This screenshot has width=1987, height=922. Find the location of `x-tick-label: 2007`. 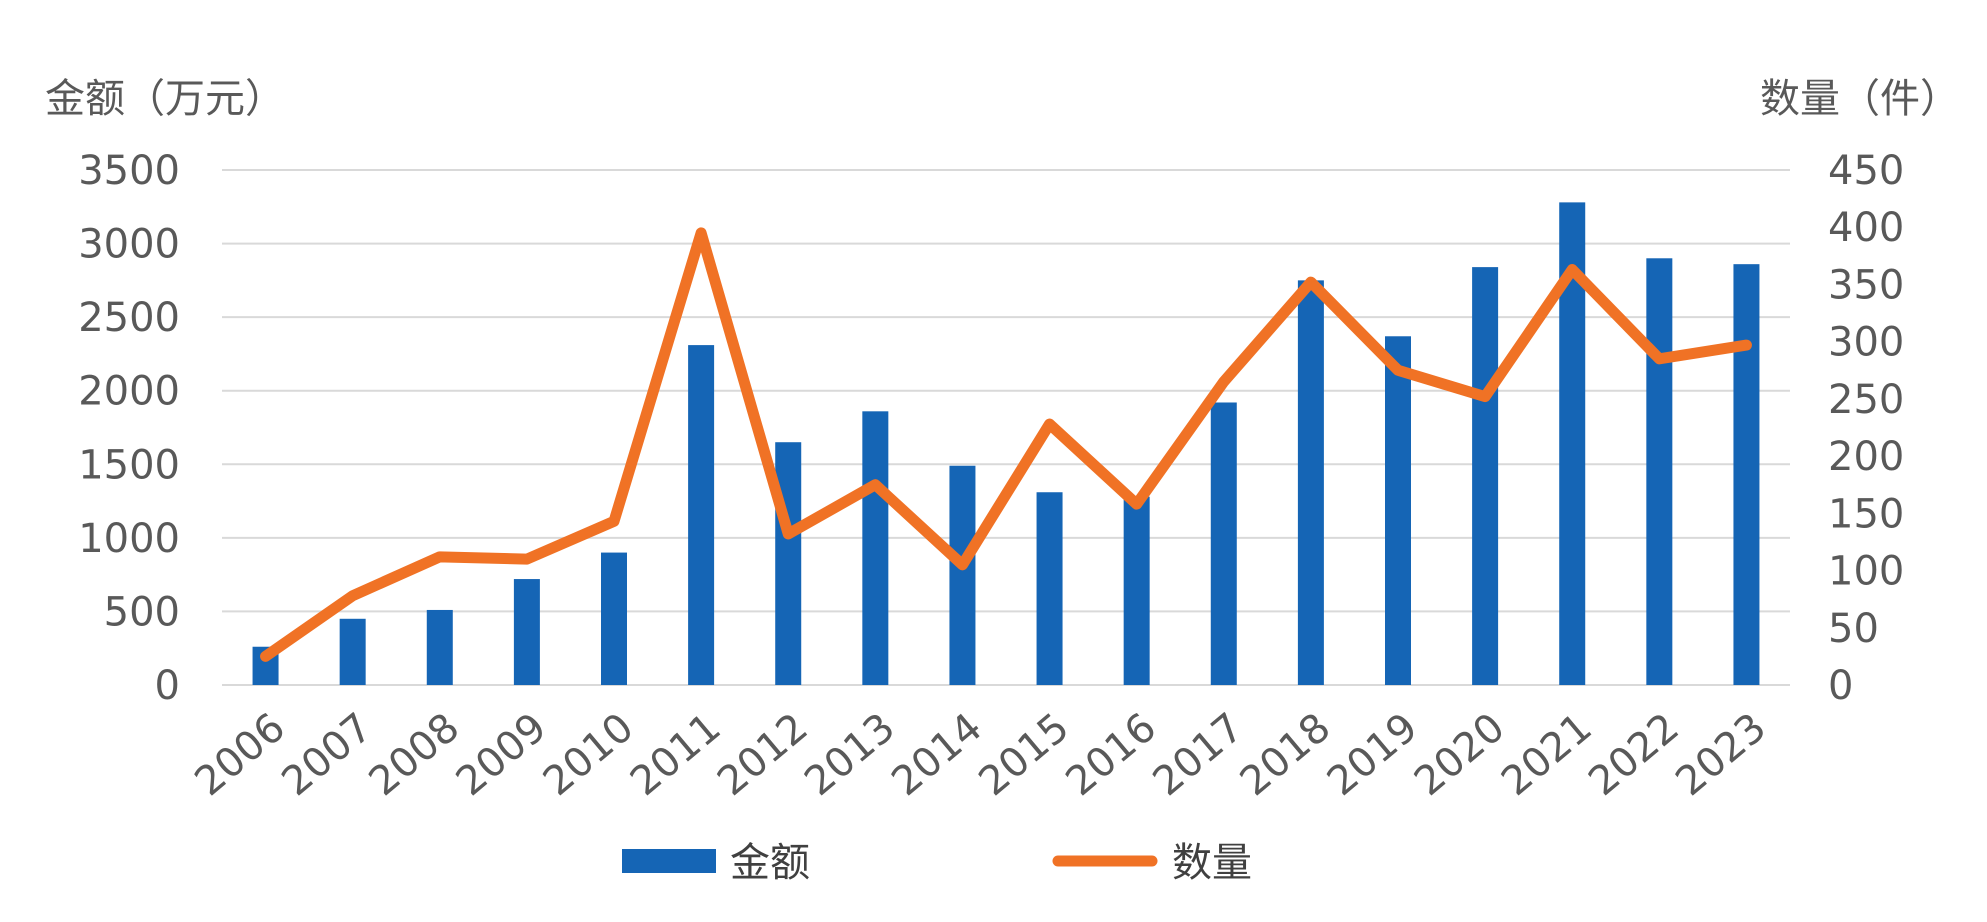

x-tick-label: 2007 is located at coordinates (328, 754).